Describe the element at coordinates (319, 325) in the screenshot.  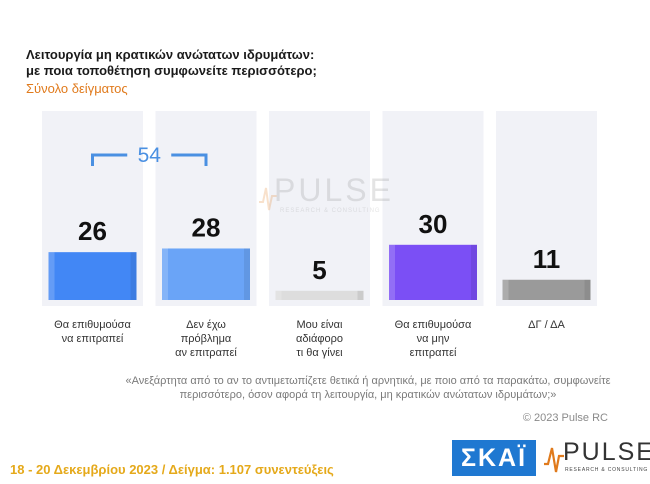
I see `category-label: Μου είναι` at that location.